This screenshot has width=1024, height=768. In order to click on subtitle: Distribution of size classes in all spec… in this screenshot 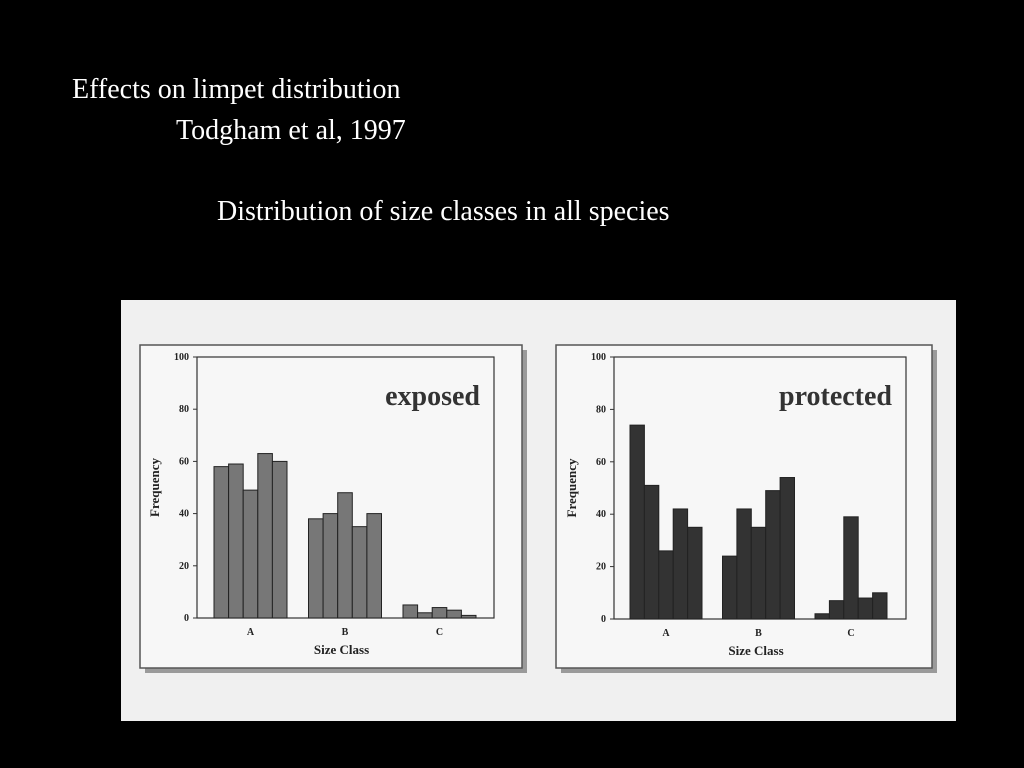, I will do `click(443, 211)`.